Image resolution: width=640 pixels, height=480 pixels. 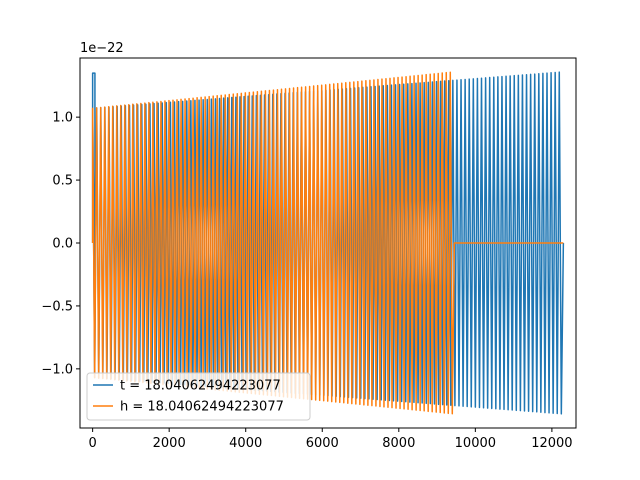 I want to click on x-tick-label: 2000, so click(x=169, y=443).